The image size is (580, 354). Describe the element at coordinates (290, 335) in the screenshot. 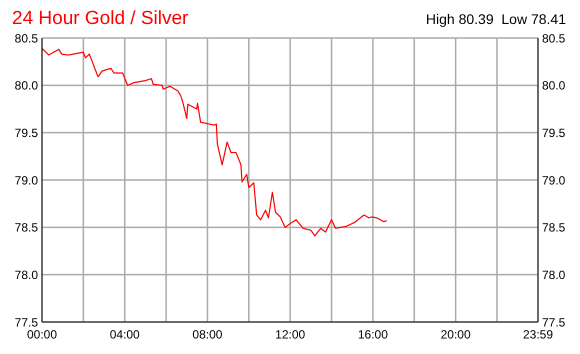

I see `x-tick-label: 12:00` at that location.